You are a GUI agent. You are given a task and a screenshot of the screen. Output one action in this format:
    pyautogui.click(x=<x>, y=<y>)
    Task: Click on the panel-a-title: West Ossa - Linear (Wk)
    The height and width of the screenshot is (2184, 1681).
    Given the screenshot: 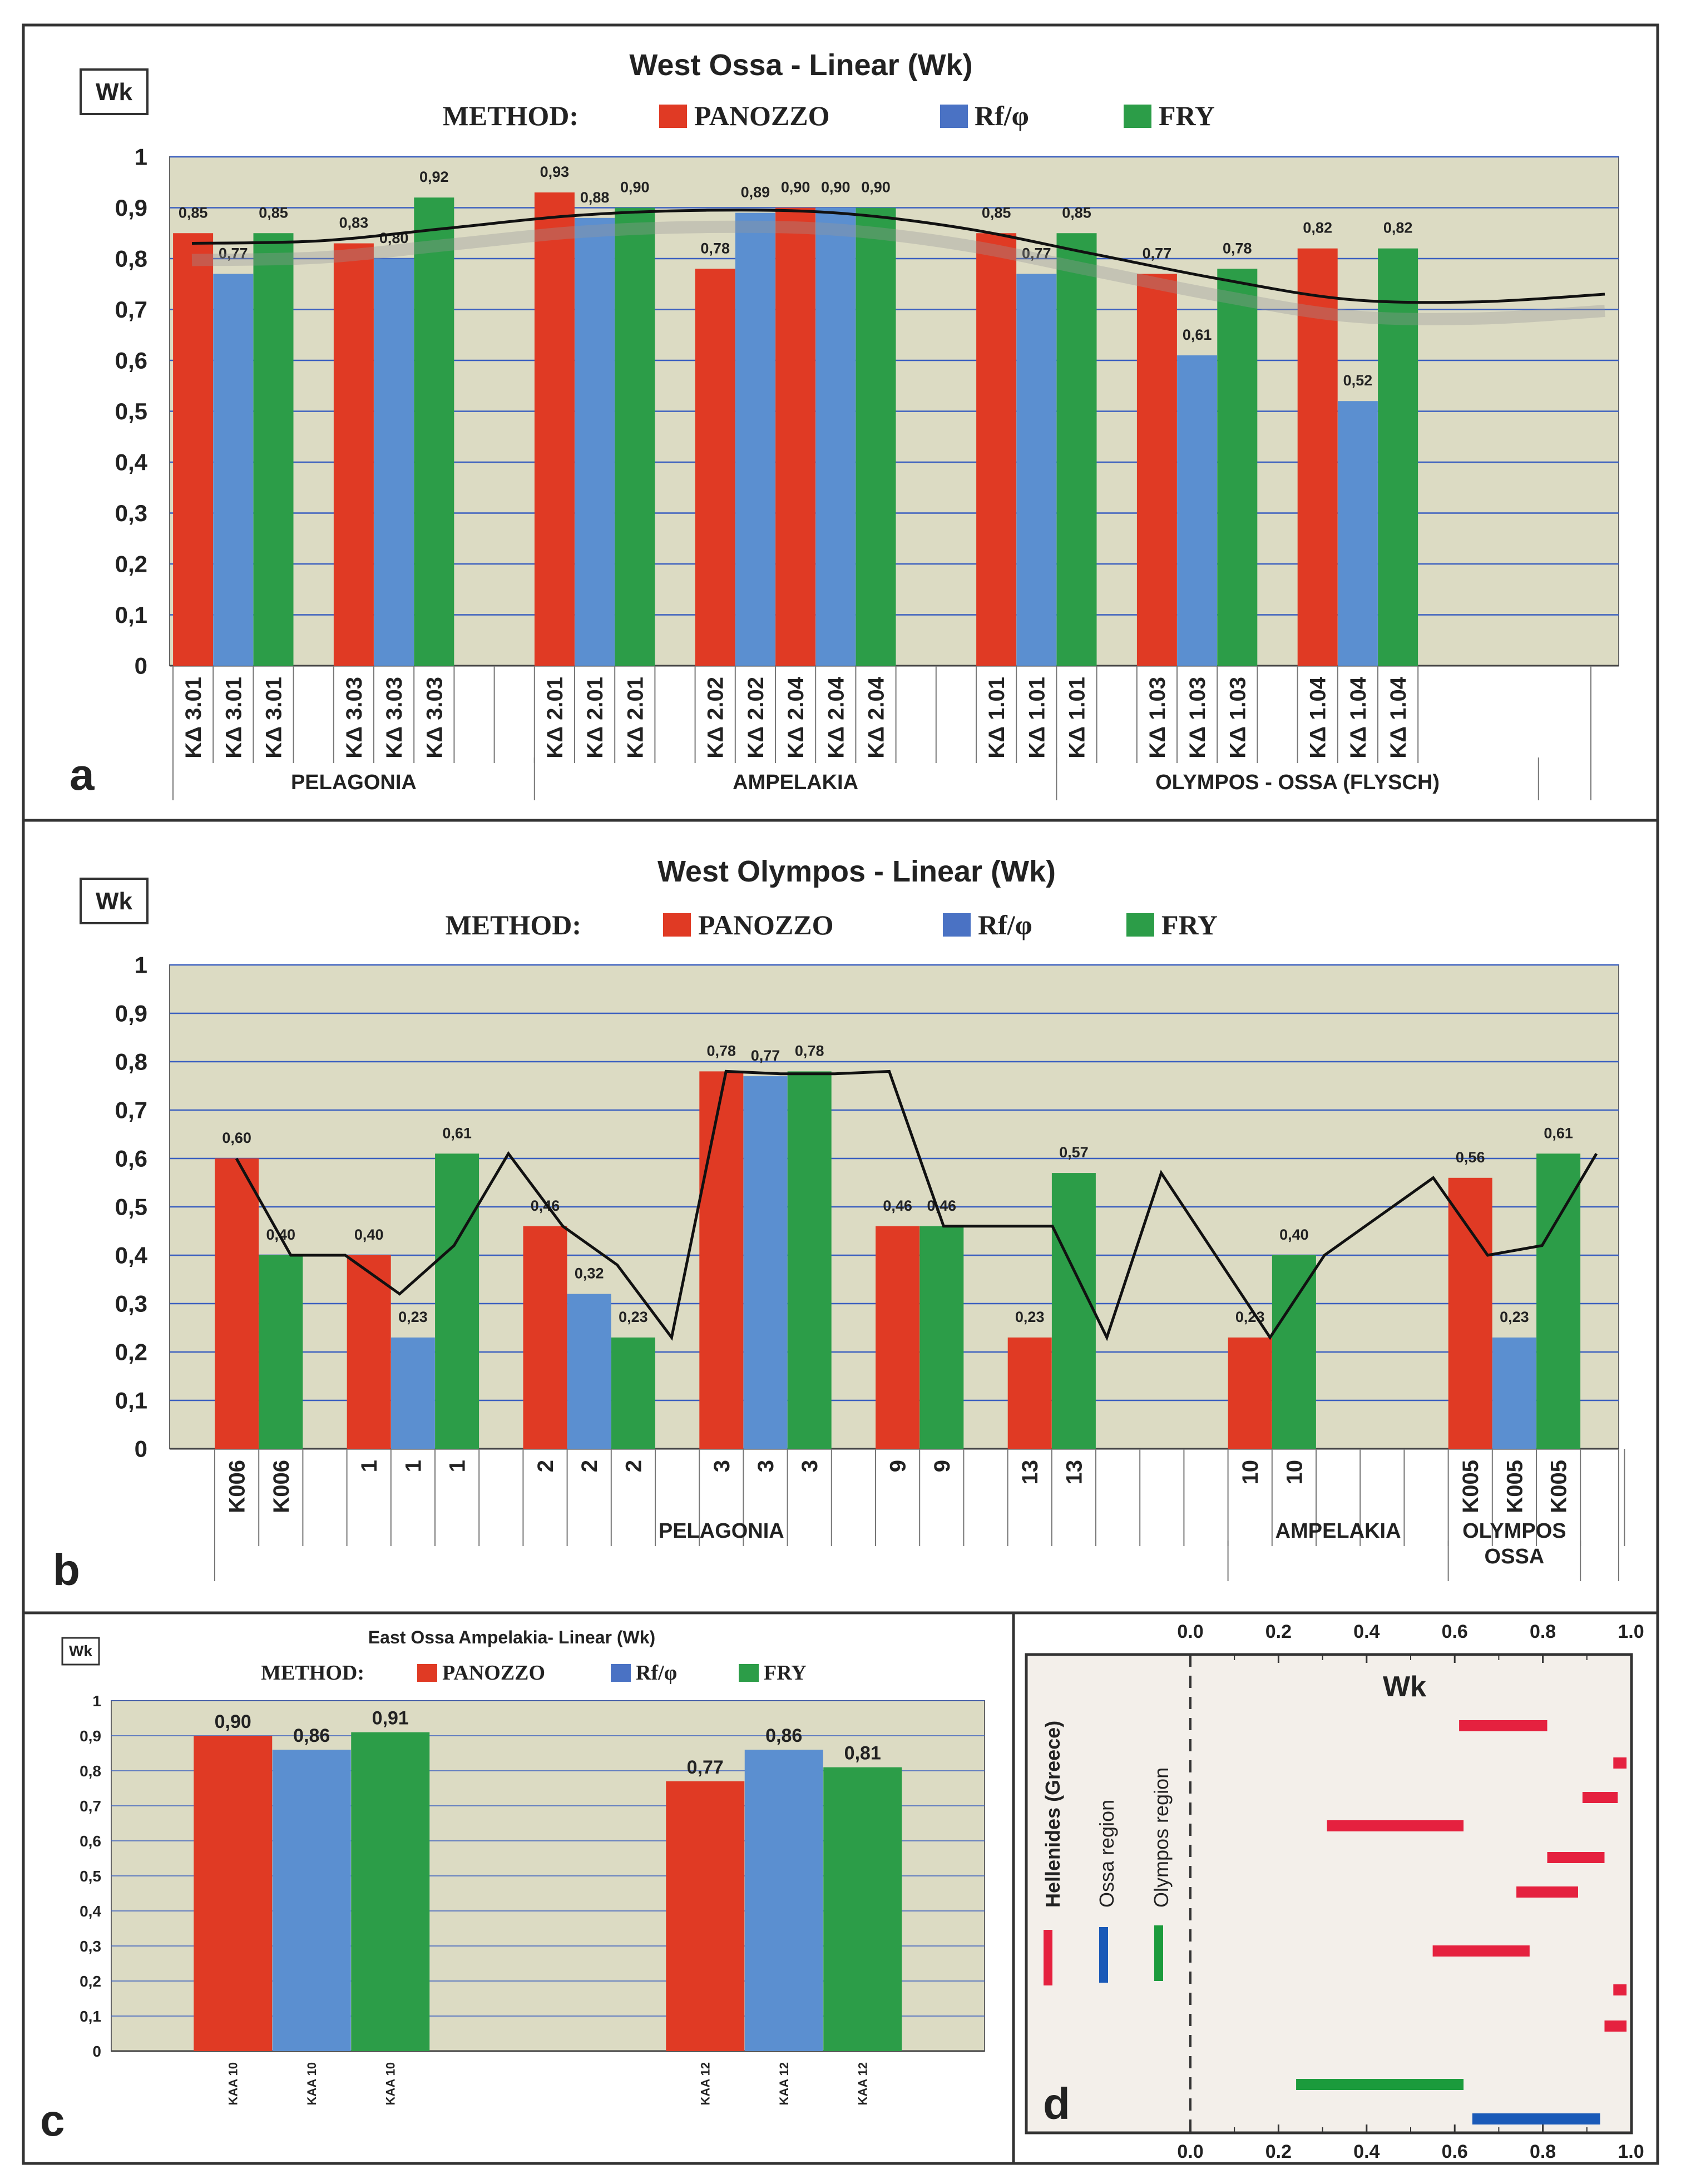 What is the action you would take?
    pyautogui.click(x=800, y=65)
    